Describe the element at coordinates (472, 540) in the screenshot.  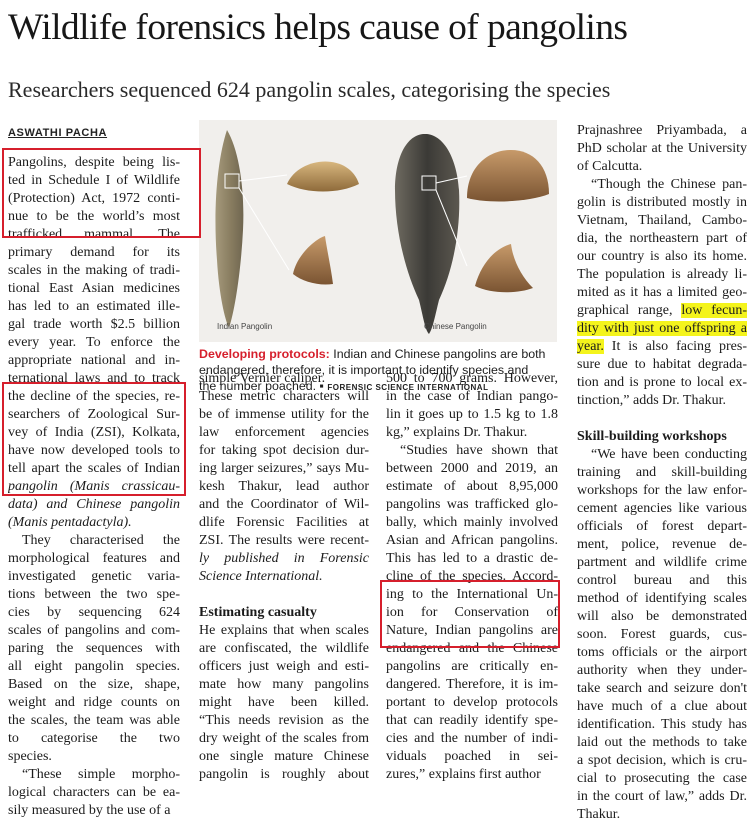
I see `text-line: Asian and African pangolins.` at that location.